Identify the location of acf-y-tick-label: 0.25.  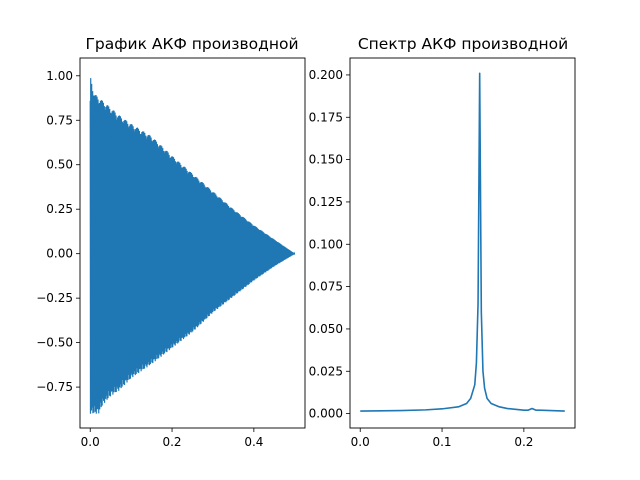
(59, 209).